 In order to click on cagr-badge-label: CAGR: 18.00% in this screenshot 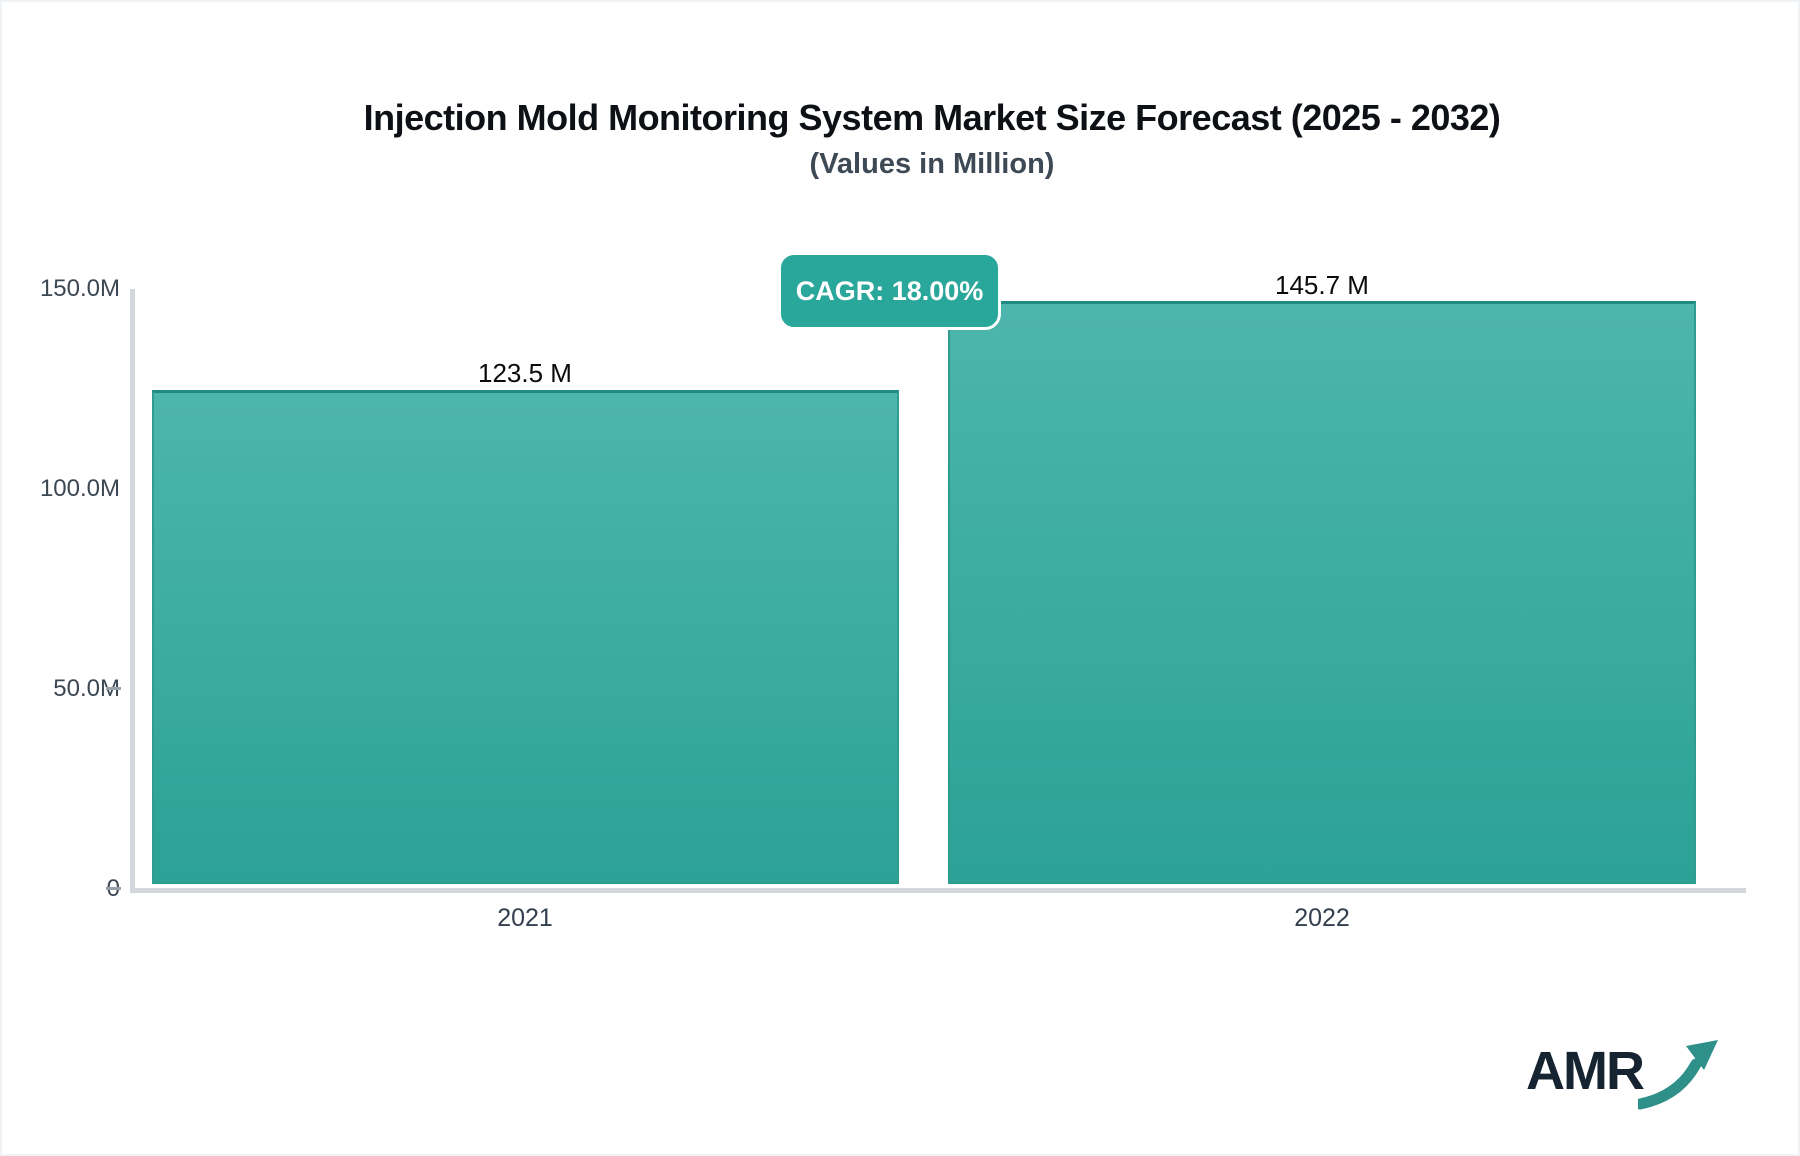, I will do `click(889, 290)`.